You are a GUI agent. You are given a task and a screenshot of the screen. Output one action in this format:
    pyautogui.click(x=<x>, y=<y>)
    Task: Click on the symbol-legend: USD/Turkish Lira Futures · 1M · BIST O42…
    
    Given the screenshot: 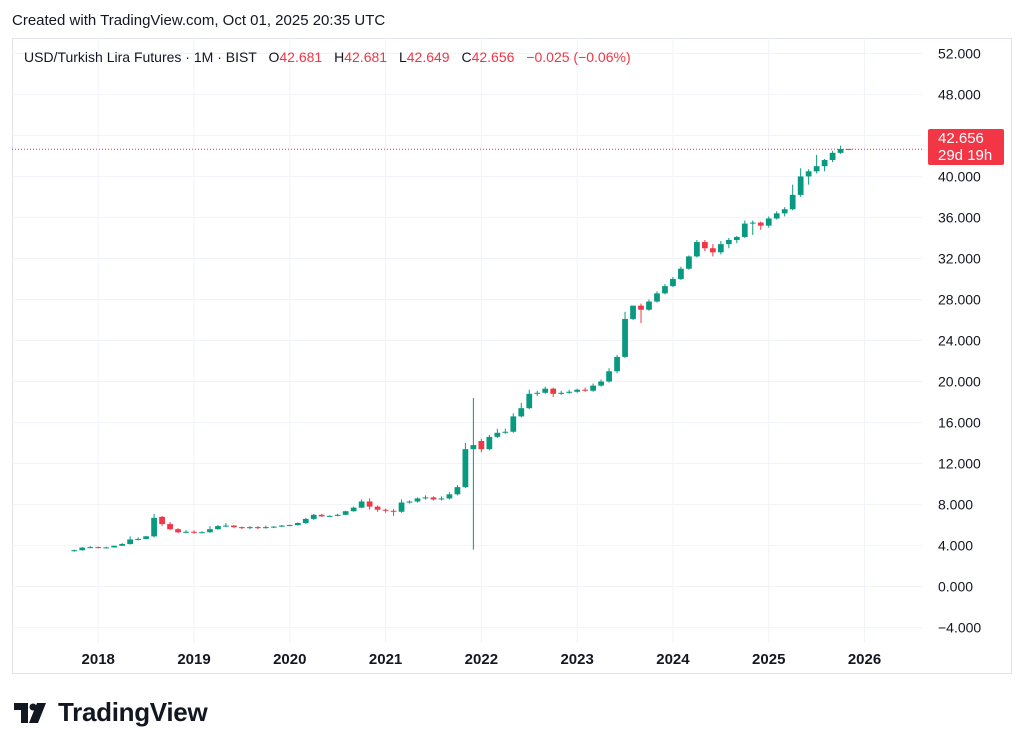 What is the action you would take?
    pyautogui.click(x=327, y=57)
    